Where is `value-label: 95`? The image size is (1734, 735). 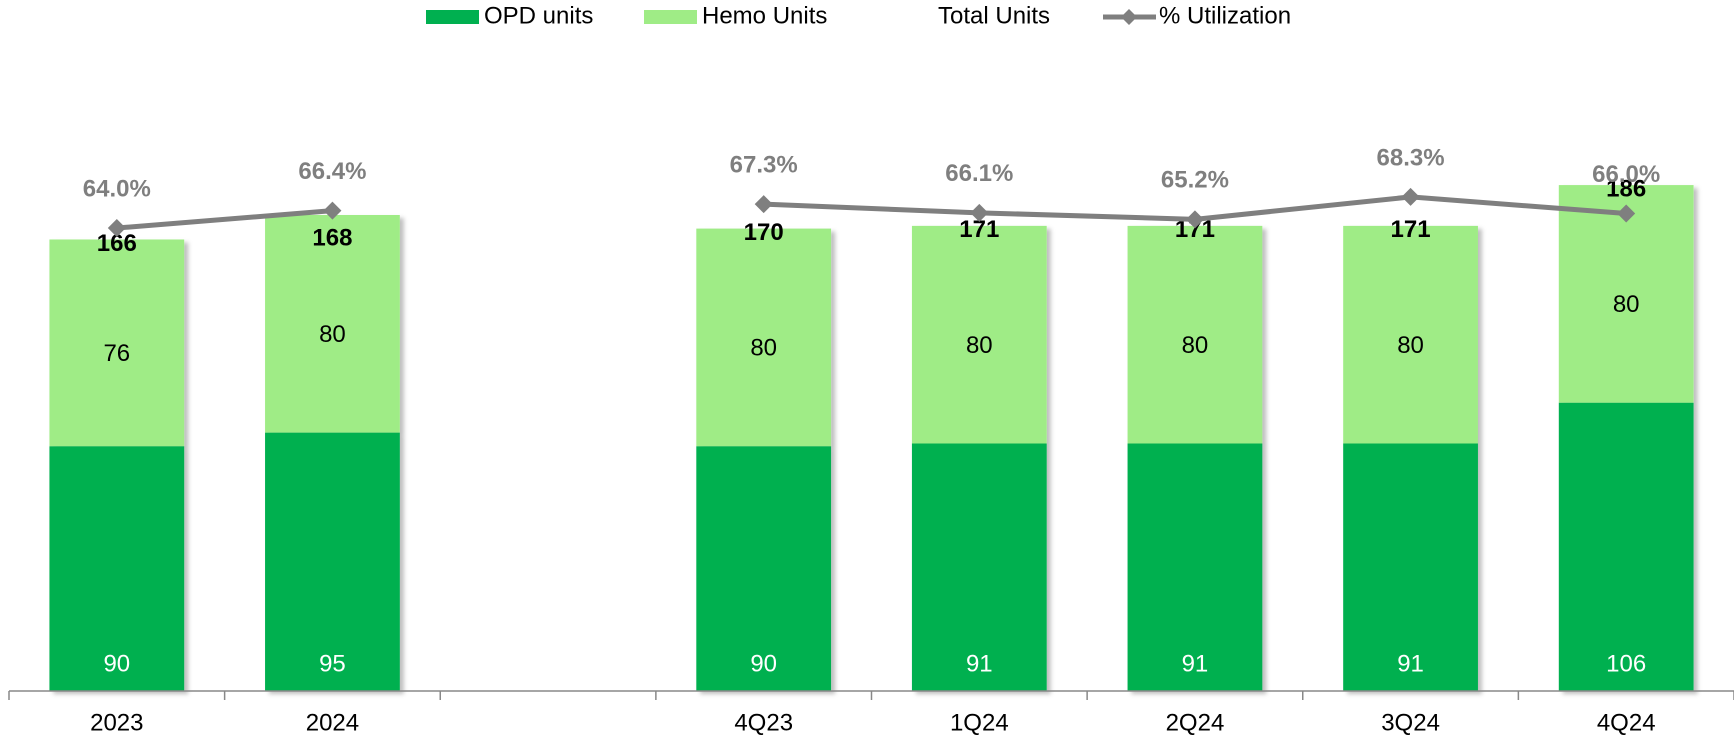
value-label: 95 is located at coordinates (332, 663).